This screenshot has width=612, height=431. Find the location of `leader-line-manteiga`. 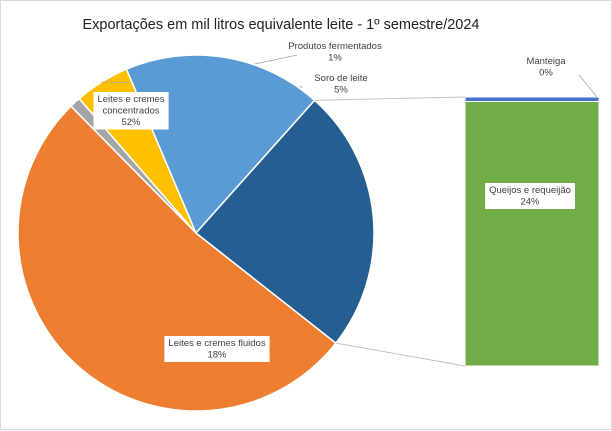

leader-line-manteiga is located at coordinates (588, 86).